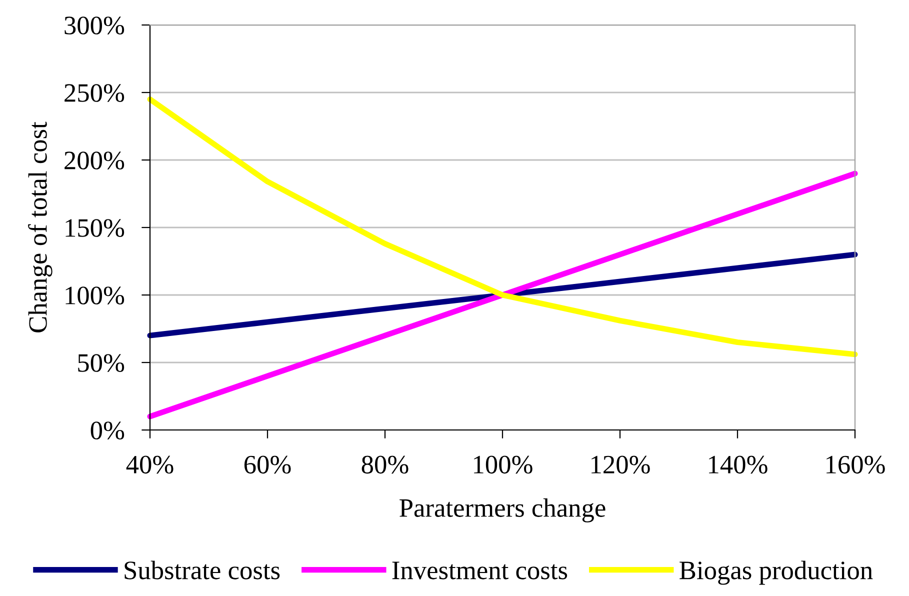 Image resolution: width=909 pixels, height=596 pixels. I want to click on y-tick-label: 50%, so click(101, 363).